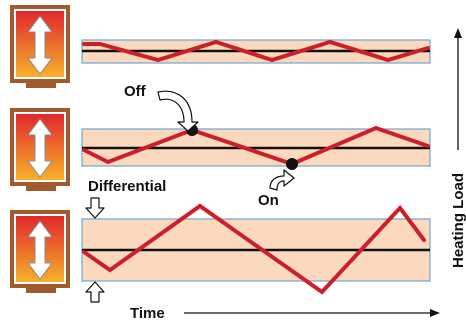 This screenshot has height=330, width=466. Describe the element at coordinates (458, 148) in the screenshot. I see `heating-load-axis: Heating Load` at that location.